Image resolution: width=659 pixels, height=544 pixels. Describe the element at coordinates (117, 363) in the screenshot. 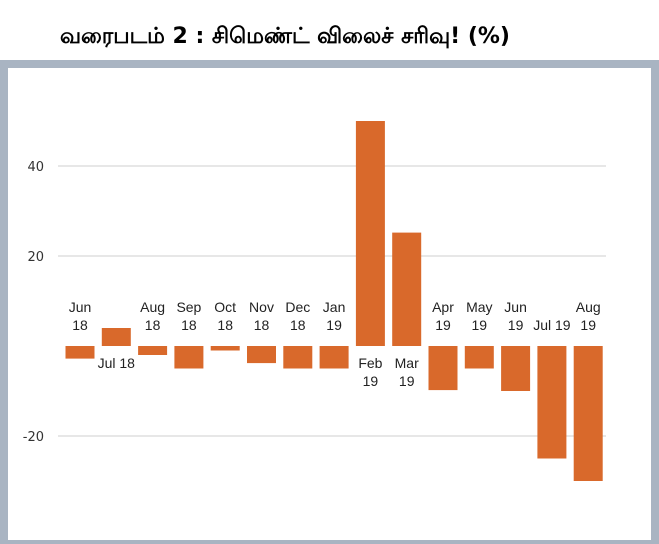

I see `x-tick-label: Jul 18` at that location.